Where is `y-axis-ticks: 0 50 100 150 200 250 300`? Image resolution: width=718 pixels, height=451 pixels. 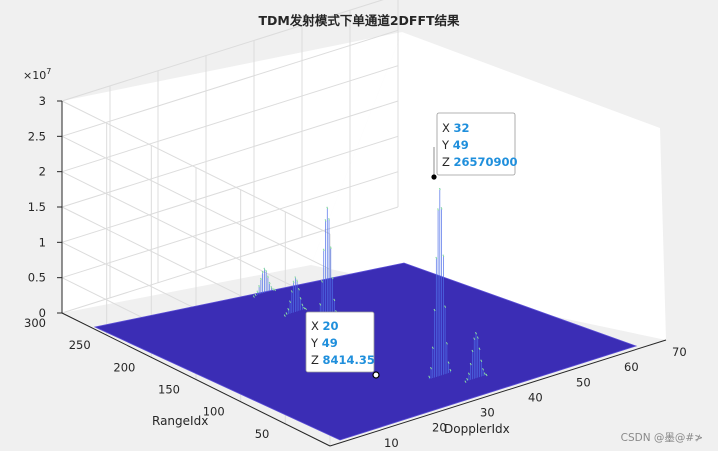 y-axis-ticks: 0 50 100 150 200 250 300 is located at coordinates (169, 383).